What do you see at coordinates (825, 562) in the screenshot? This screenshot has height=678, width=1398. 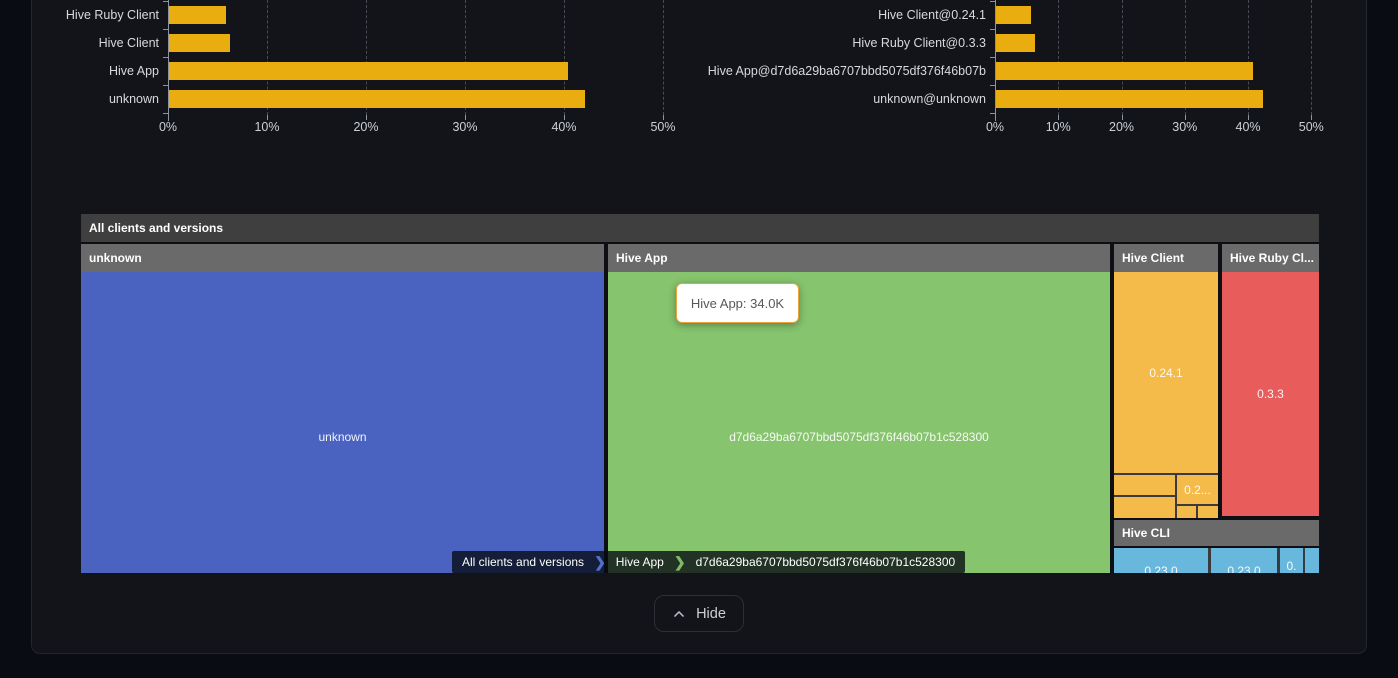 I see `breadcrumb-item: d7d6a29ba6707bbd5075df376f46b07b1c528300` at bounding box center [825, 562].